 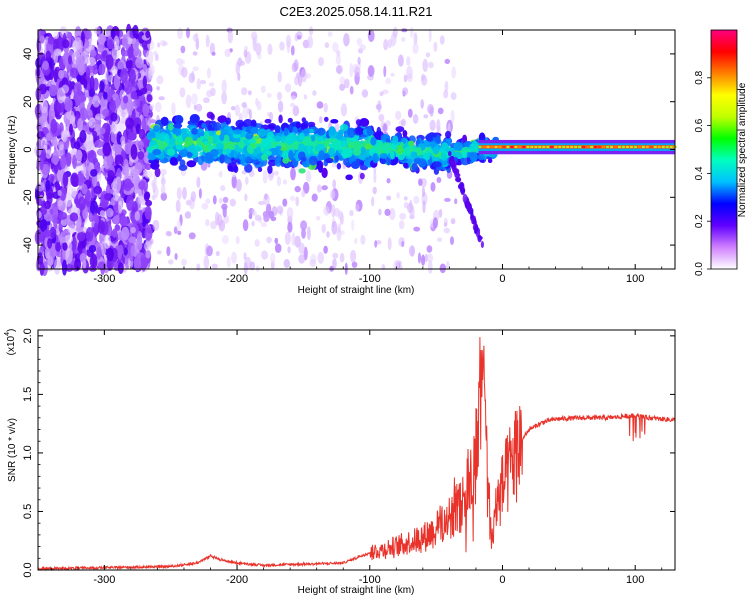 I want to click on x-tick-label: 100, so click(x=635, y=279).